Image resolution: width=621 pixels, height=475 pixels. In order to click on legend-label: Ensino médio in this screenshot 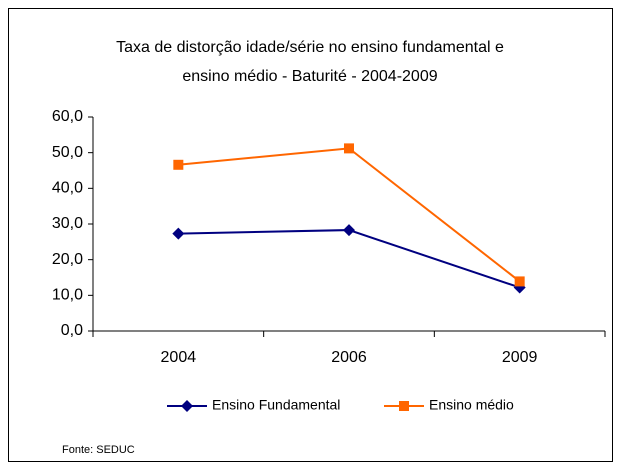, I will do `click(471, 405)`.